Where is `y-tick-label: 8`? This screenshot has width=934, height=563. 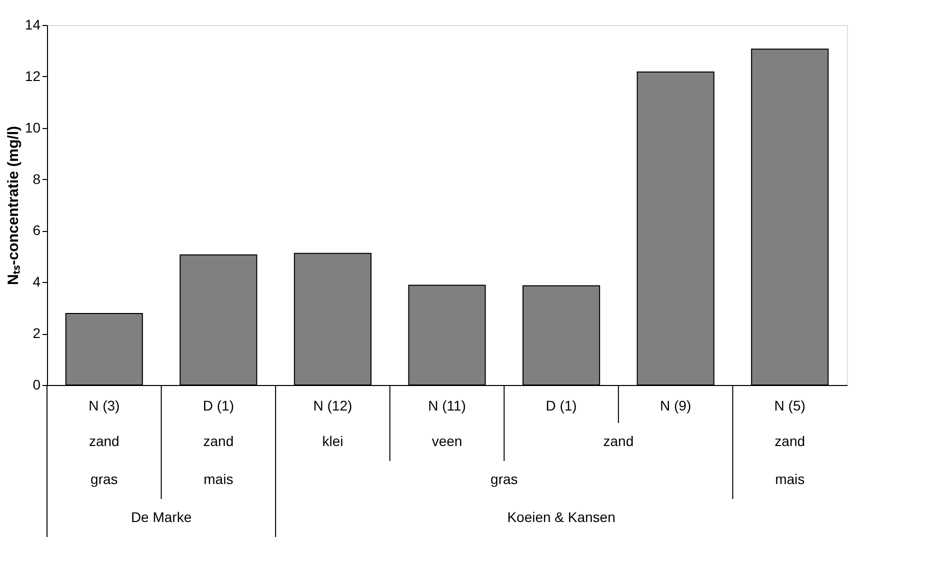
y-tick-label: 8 is located at coordinates (36, 178).